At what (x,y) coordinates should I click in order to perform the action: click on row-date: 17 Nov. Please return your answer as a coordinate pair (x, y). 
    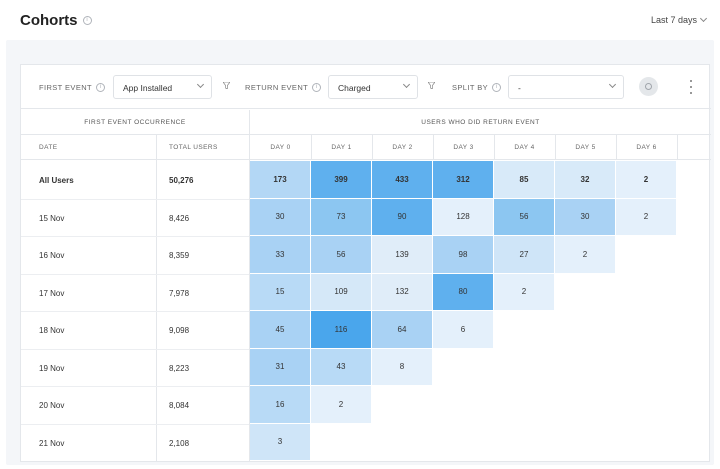
    Looking at the image, I should click on (52, 293).